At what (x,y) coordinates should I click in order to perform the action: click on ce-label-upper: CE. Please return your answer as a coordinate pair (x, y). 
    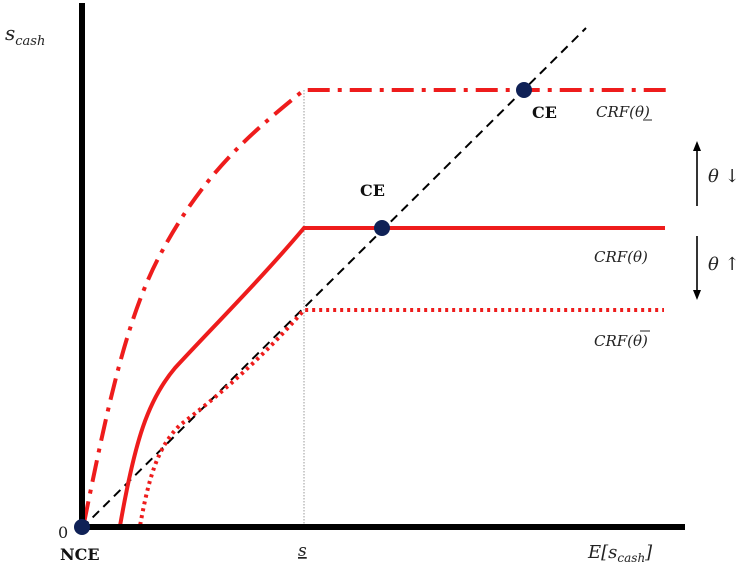
    Looking at the image, I should click on (544, 112).